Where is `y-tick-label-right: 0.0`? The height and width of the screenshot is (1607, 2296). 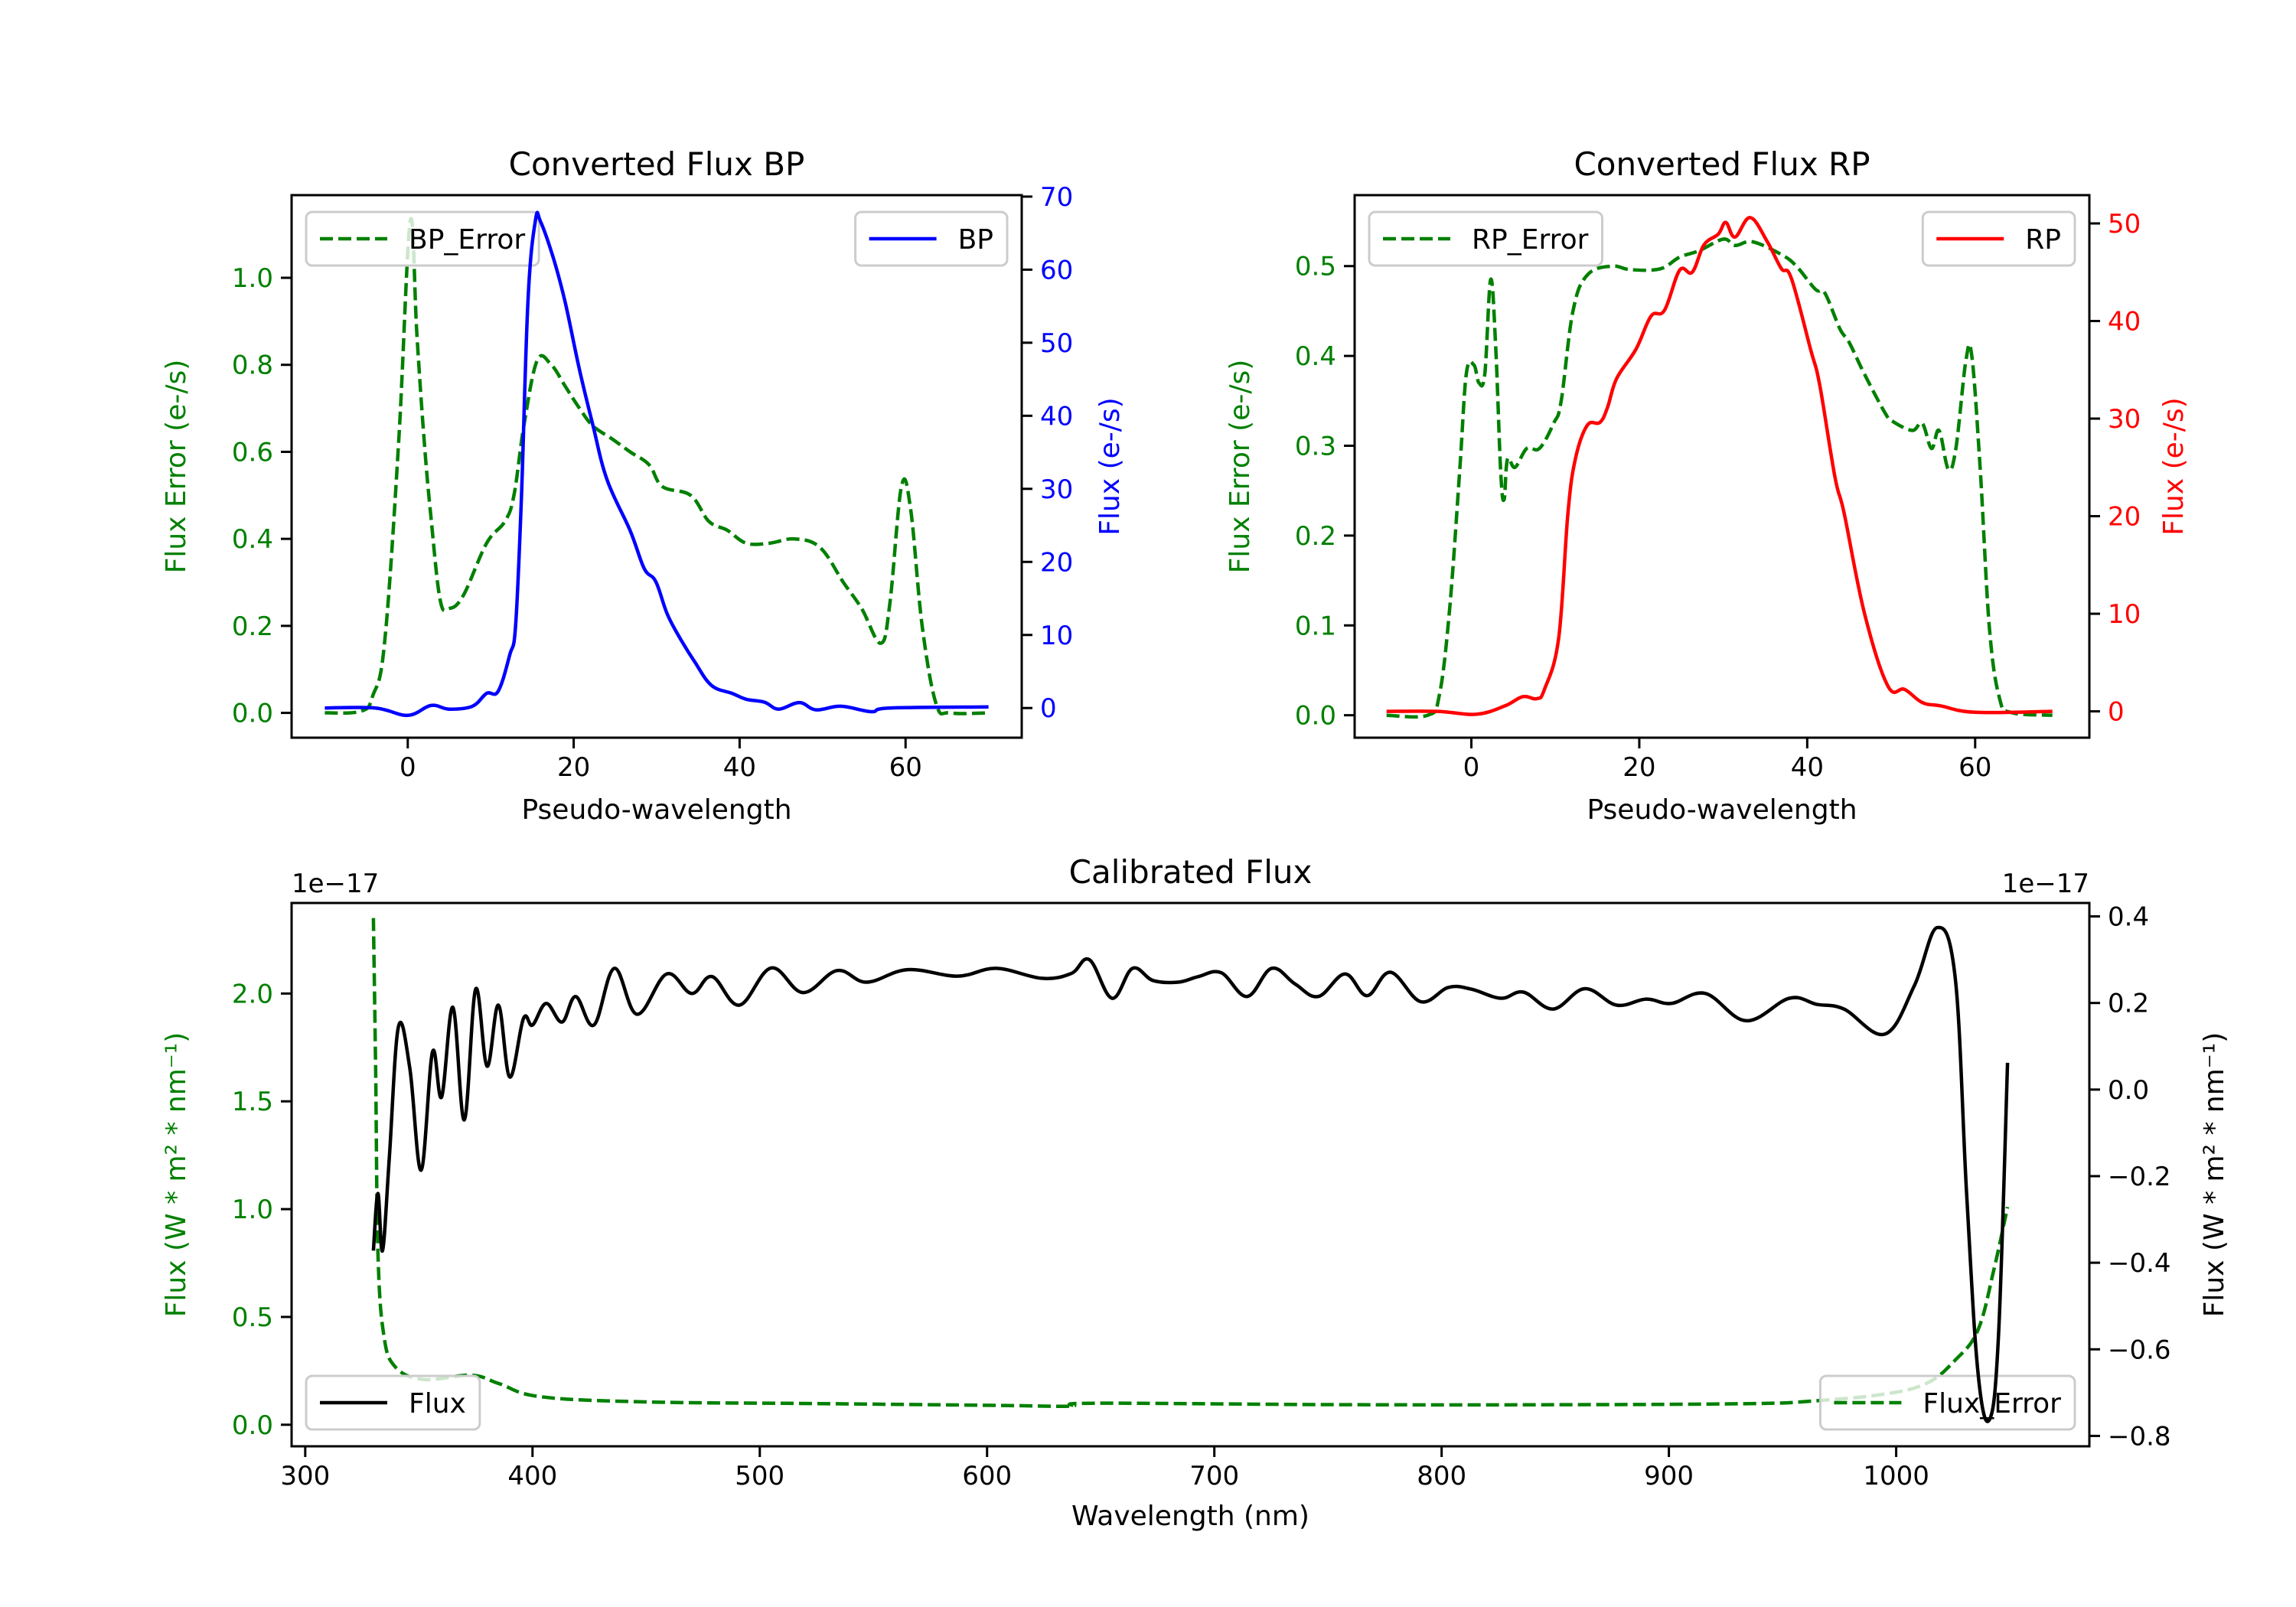 y-tick-label-right: 0.0 is located at coordinates (2128, 1090).